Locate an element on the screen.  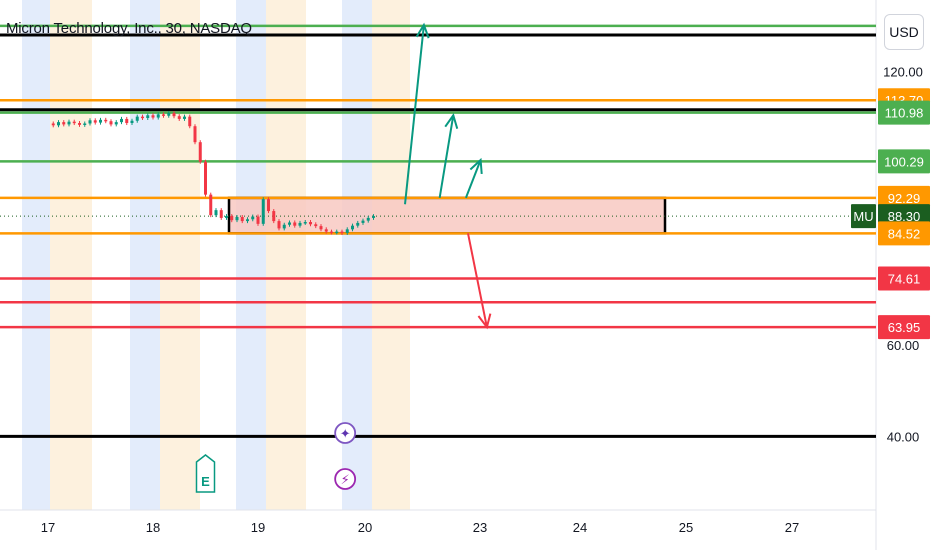
event-label: ✦ is located at coordinates (345, 434).